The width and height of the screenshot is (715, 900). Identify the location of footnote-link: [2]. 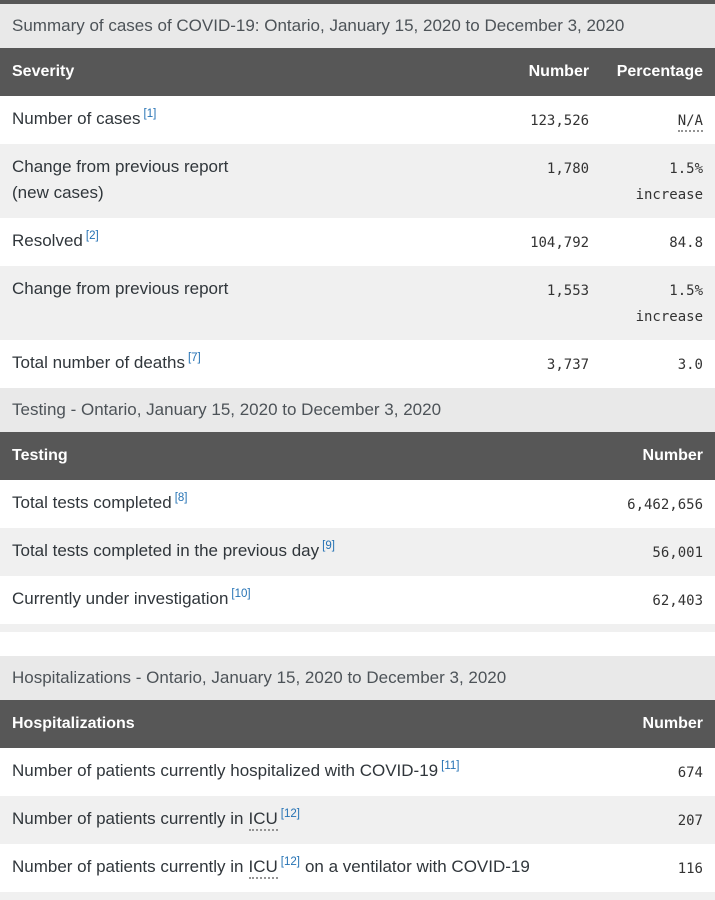
(92, 236).